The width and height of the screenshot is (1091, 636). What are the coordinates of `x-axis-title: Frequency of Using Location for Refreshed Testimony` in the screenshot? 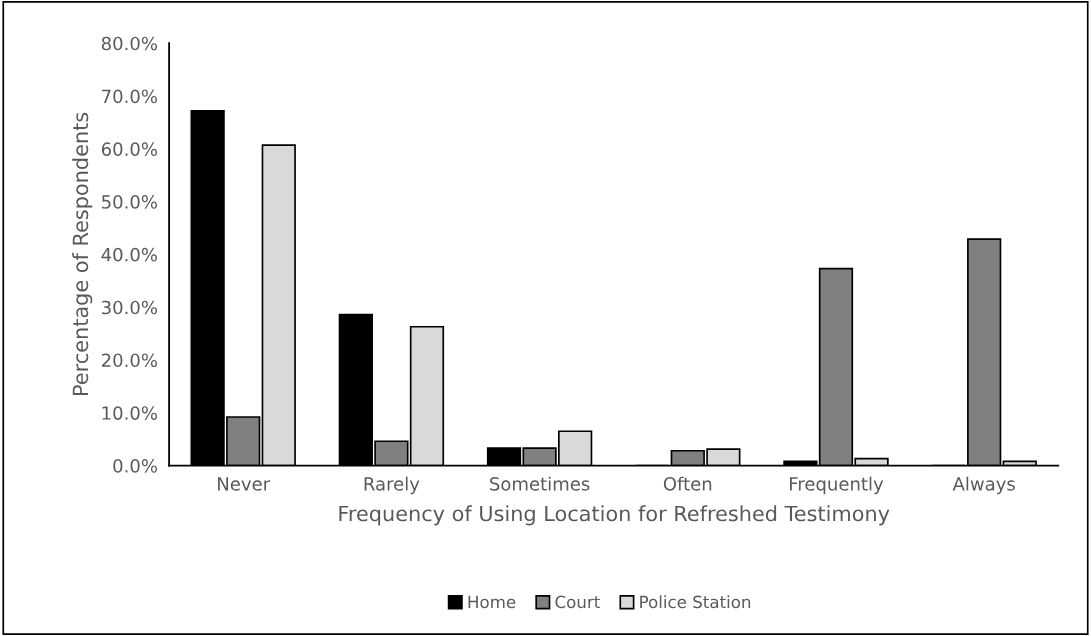 It's located at (614, 515).